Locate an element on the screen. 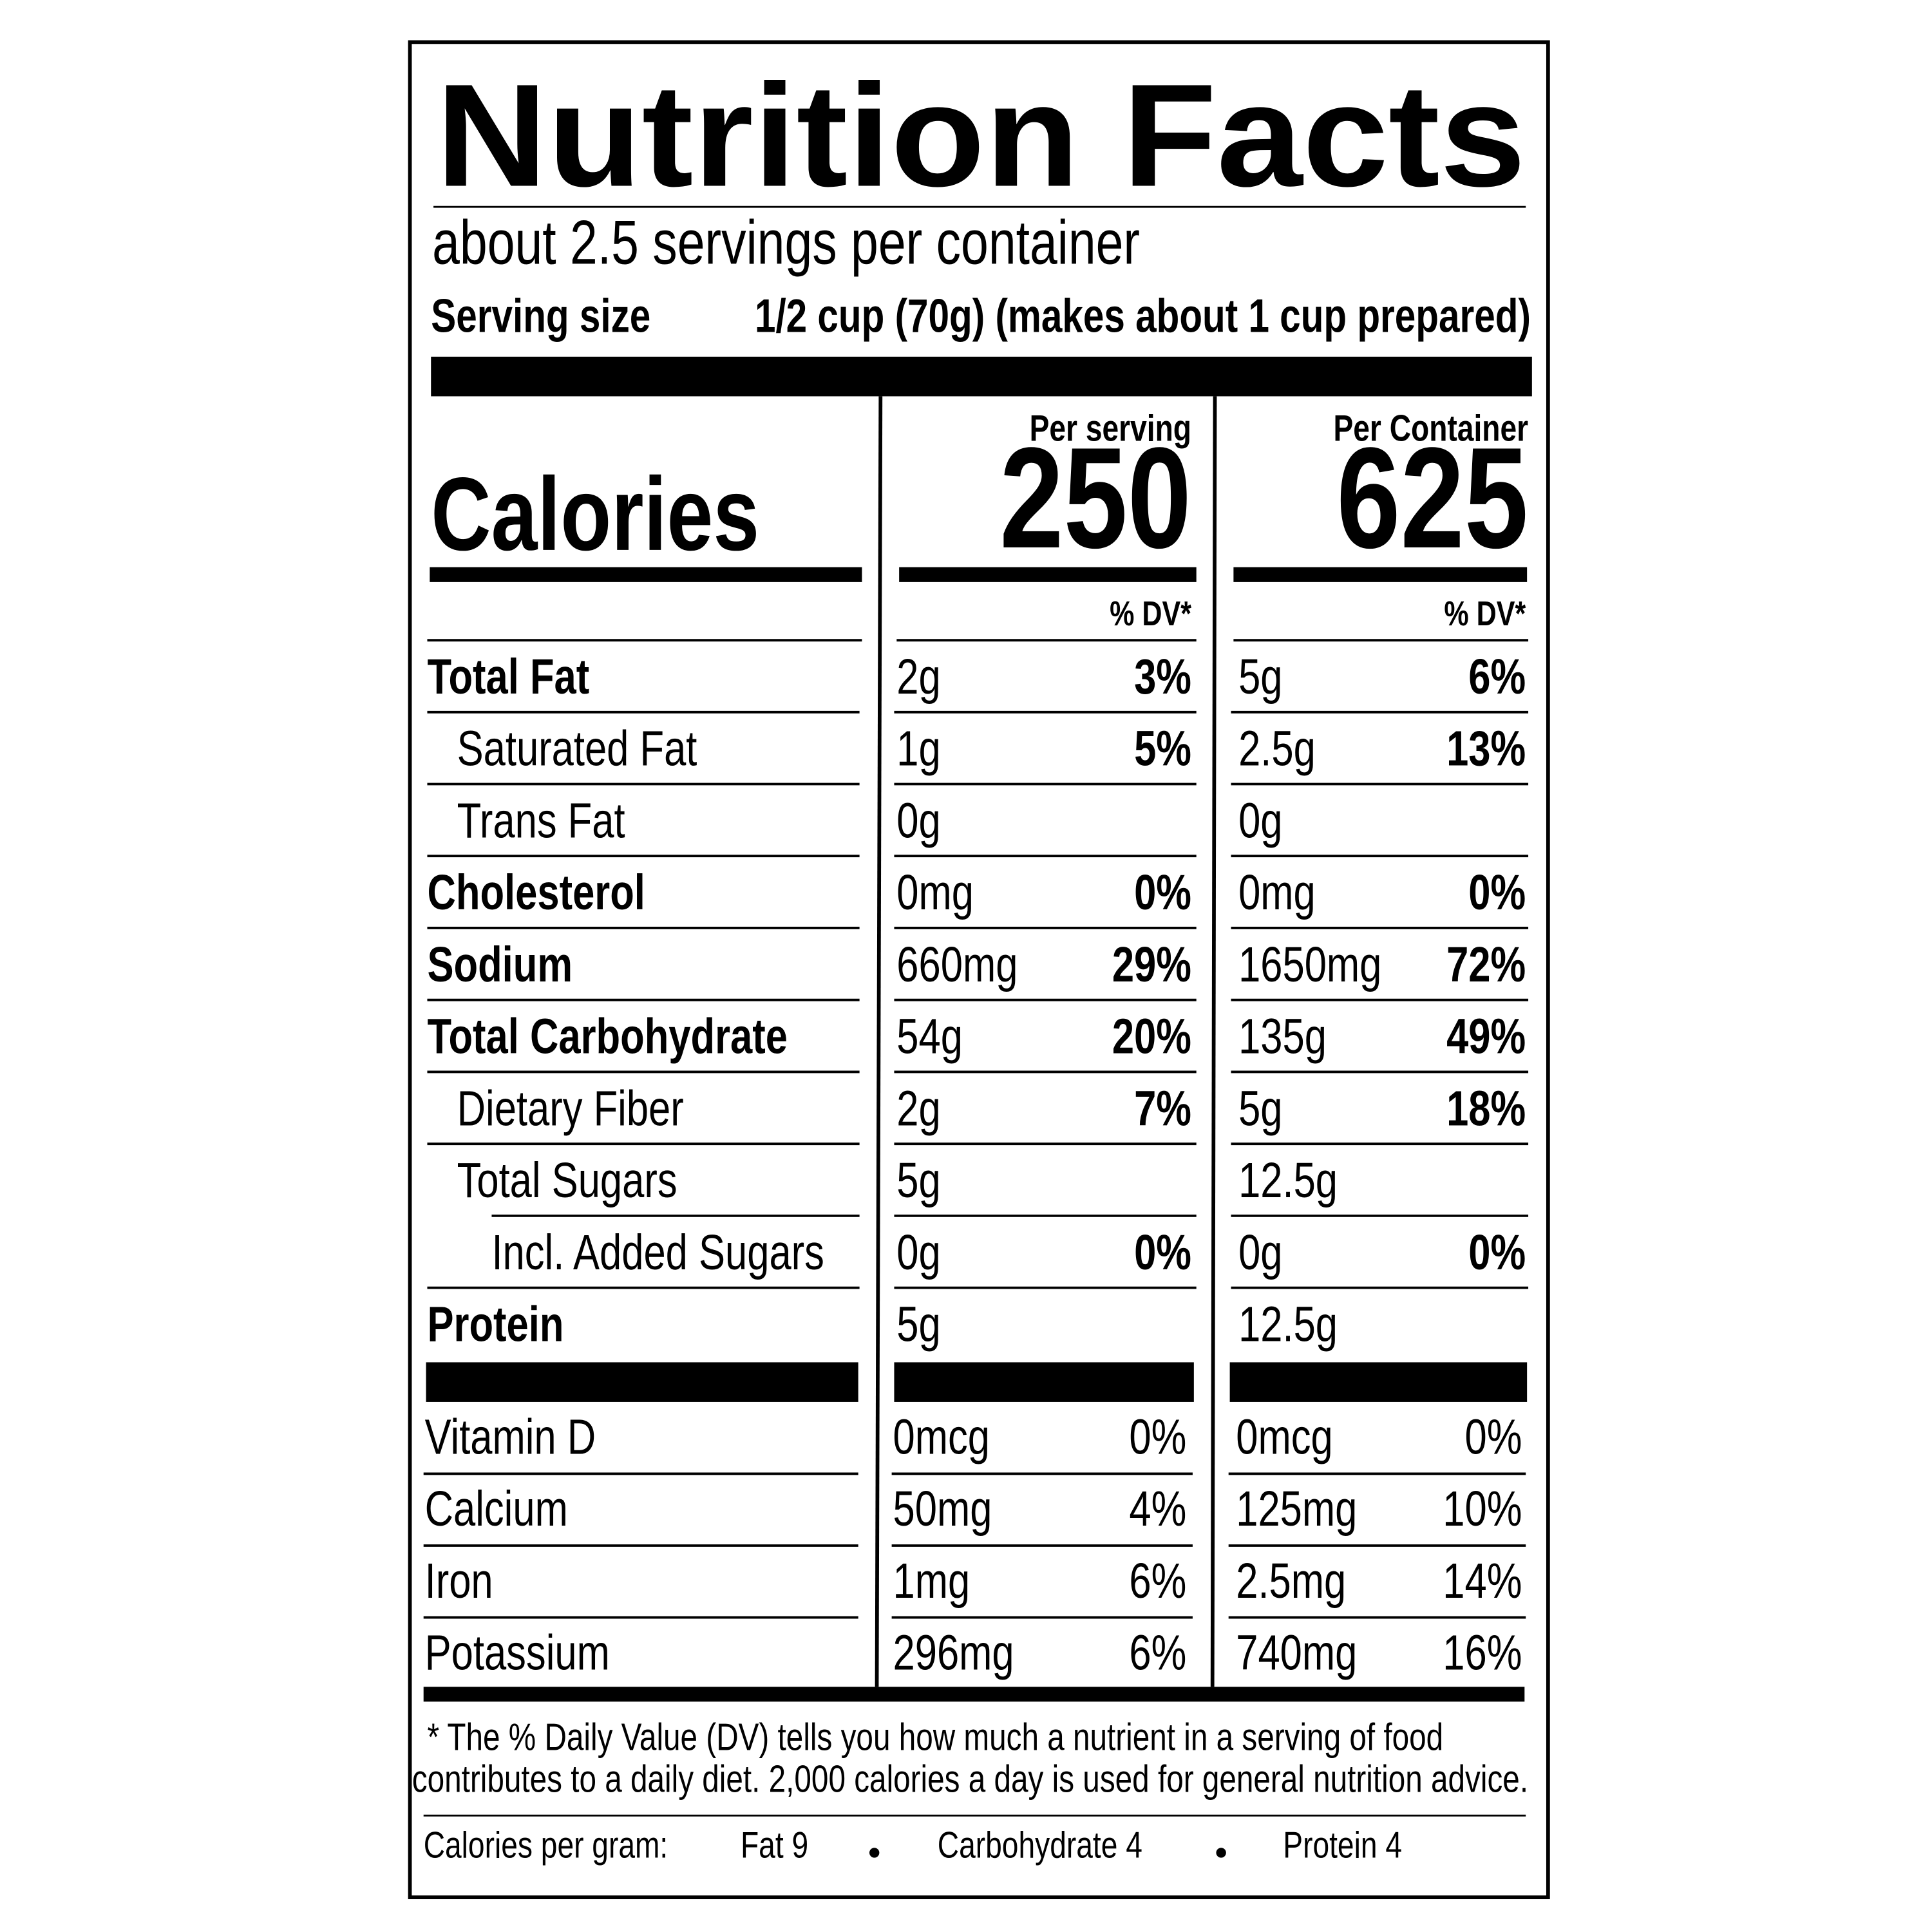  per-container-header: Per Container is located at coordinates (1430, 429).